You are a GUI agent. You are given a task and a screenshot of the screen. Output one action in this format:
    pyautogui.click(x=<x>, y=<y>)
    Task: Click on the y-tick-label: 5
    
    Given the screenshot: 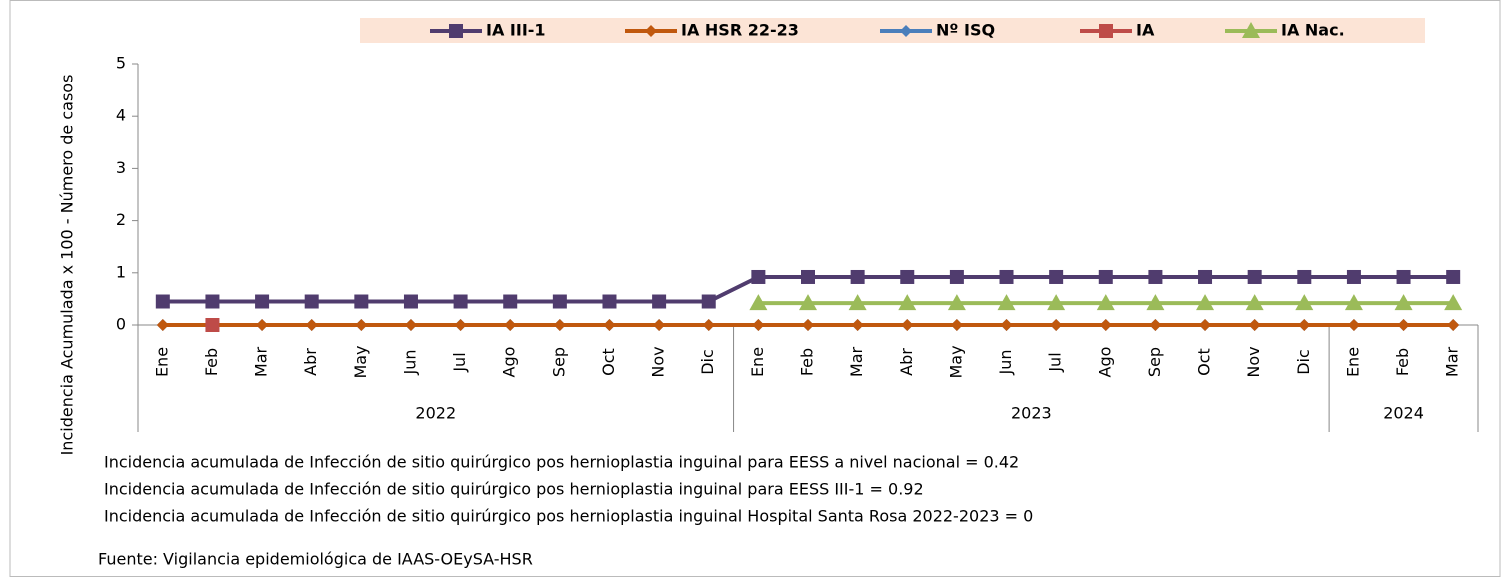 What is the action you would take?
    pyautogui.click(x=121, y=63)
    